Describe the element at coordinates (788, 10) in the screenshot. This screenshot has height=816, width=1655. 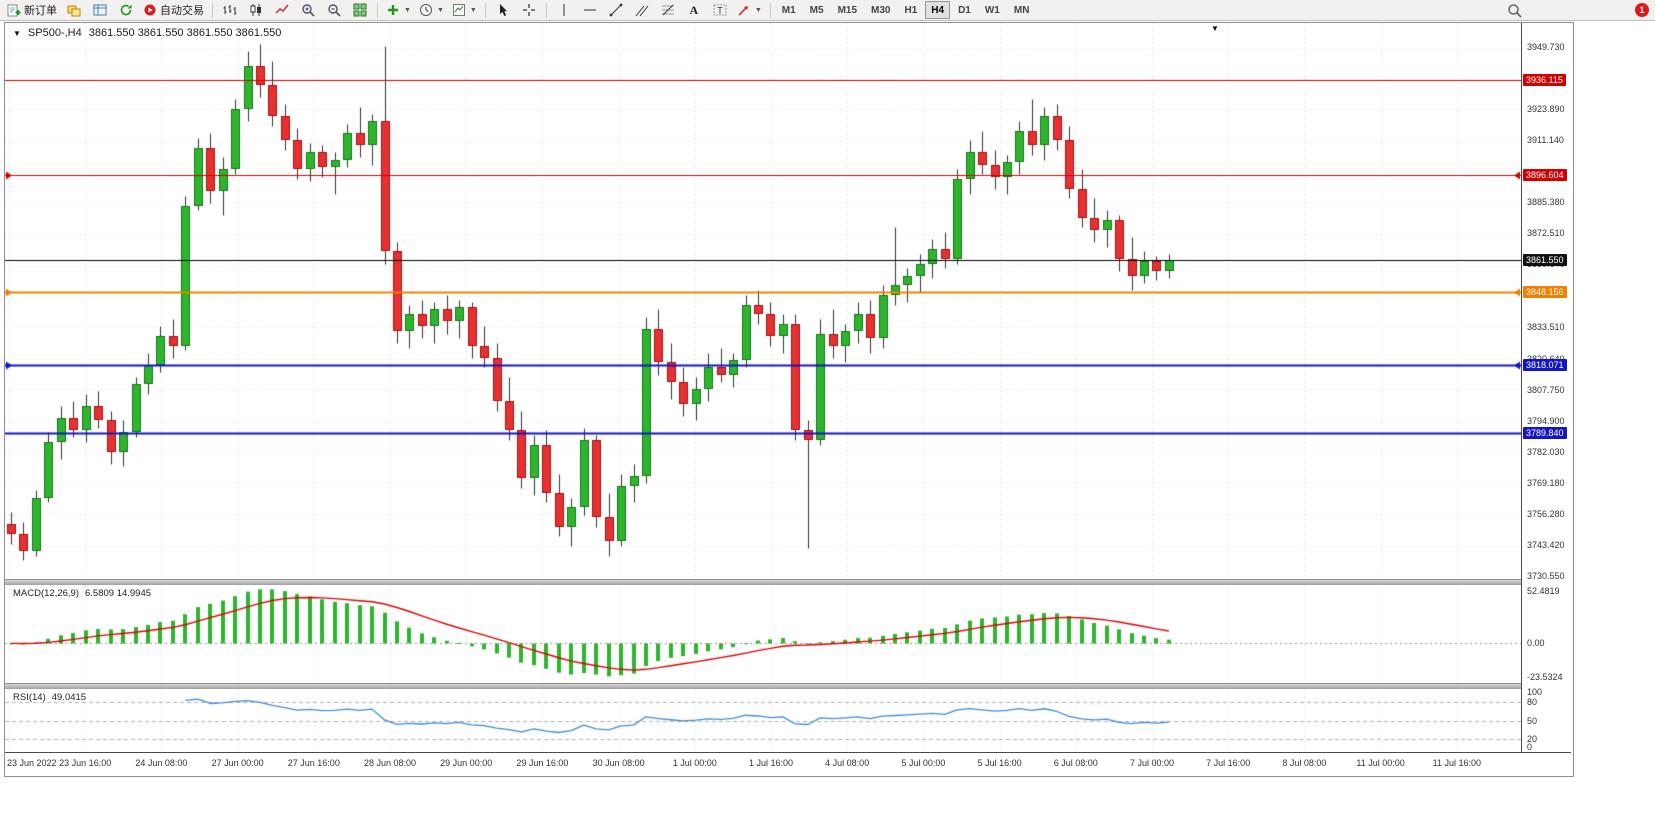
I see `timeframe-m1-button: M1` at that location.